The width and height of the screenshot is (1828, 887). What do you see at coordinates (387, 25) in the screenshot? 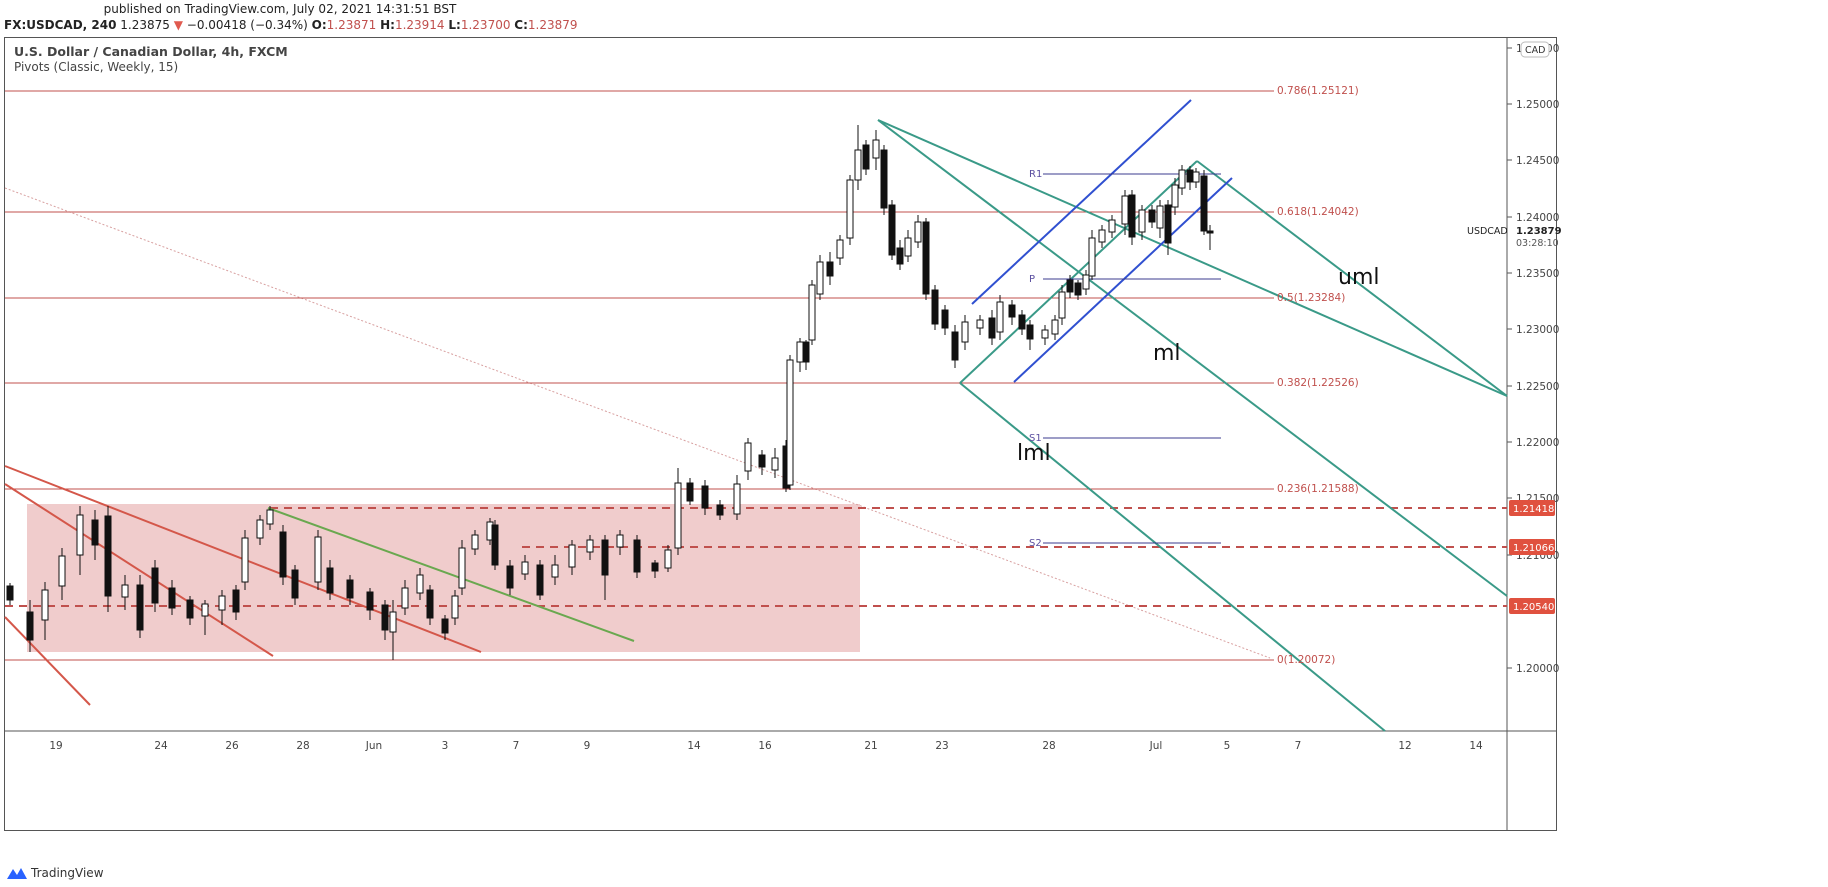
I see `high-label: H:` at bounding box center [387, 25].